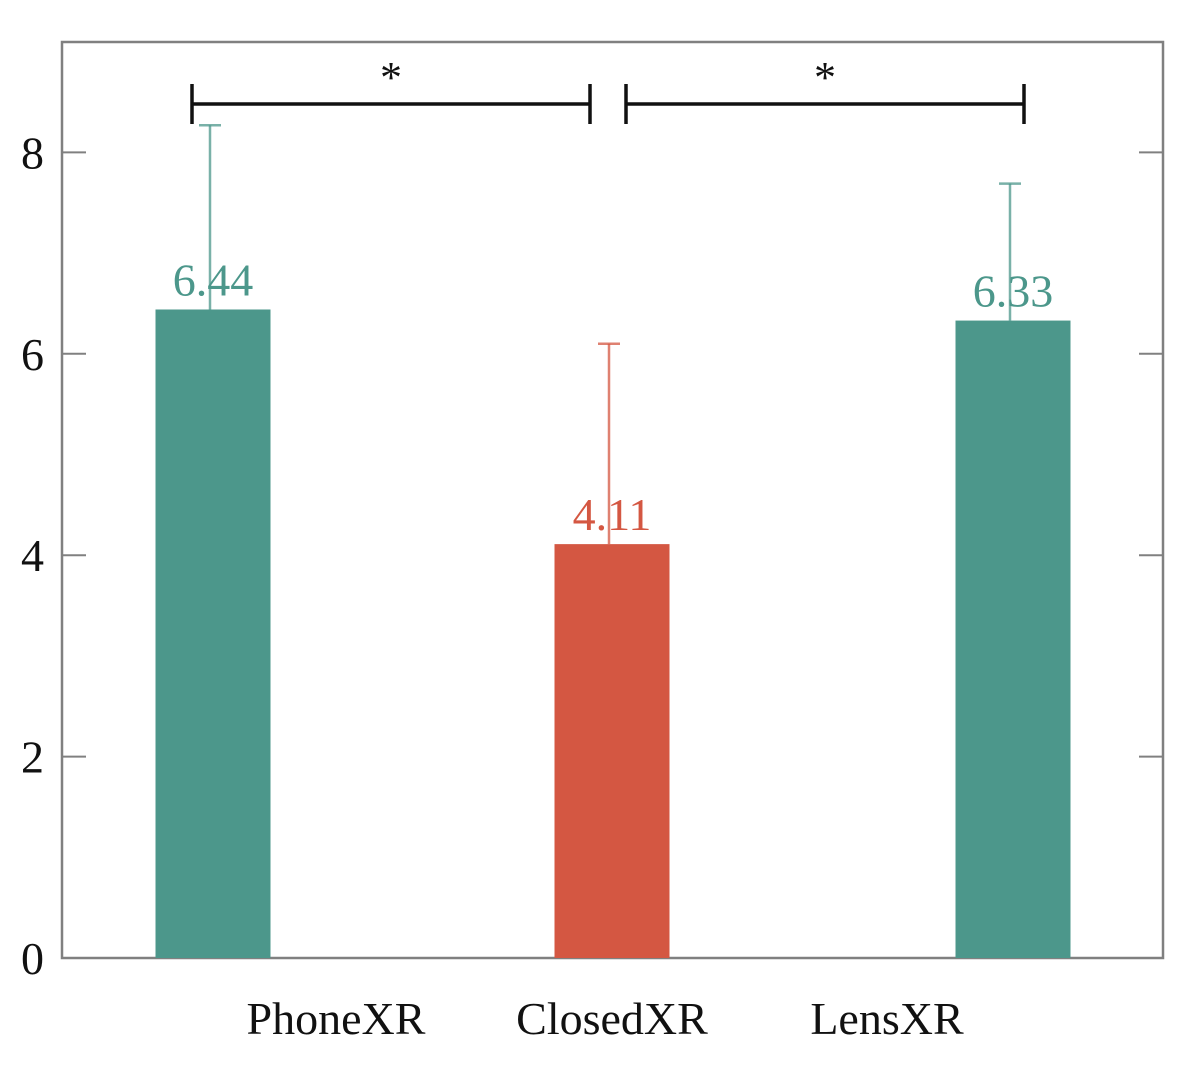 Image resolution: width=1196 pixels, height=1074 pixels. Describe the element at coordinates (32, 757) in the screenshot. I see `y-tick-label: 2` at that location.